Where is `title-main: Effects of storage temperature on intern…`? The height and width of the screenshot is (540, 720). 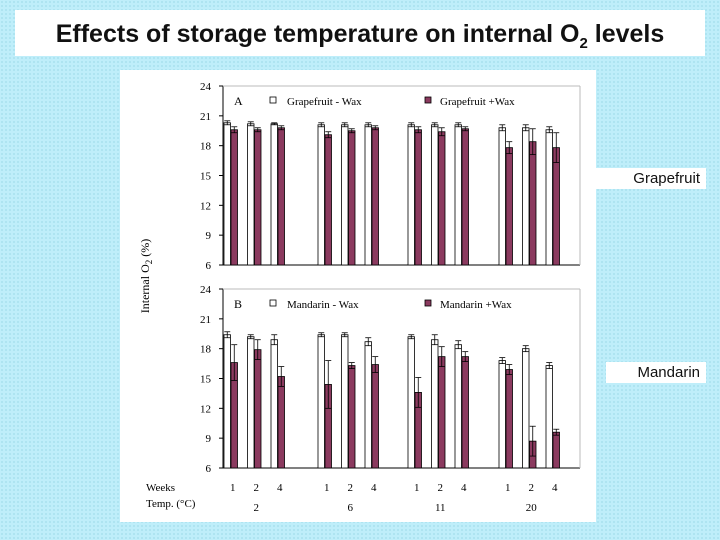
title-main: Effects of storage temperature on intern… is located at coordinates (317, 34).